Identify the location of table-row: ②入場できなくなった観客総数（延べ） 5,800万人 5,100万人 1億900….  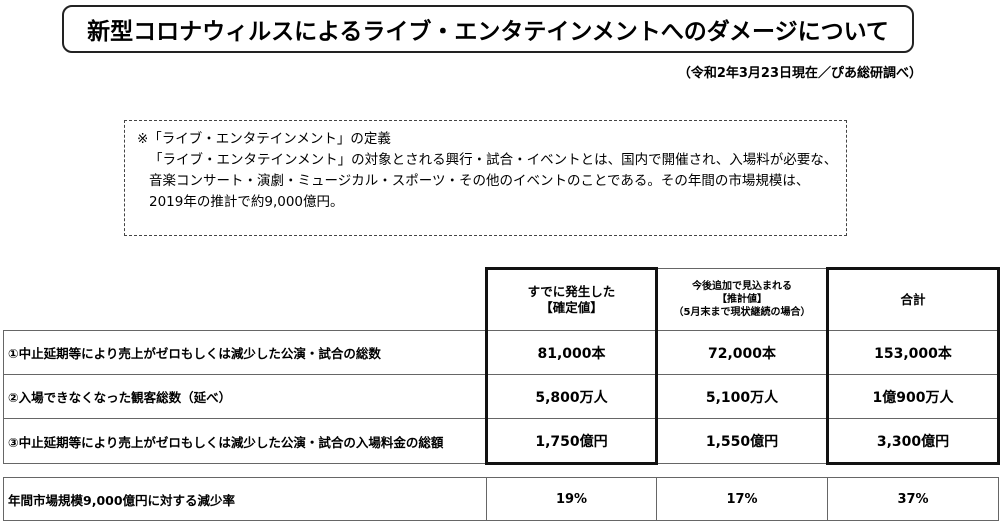
(501, 396).